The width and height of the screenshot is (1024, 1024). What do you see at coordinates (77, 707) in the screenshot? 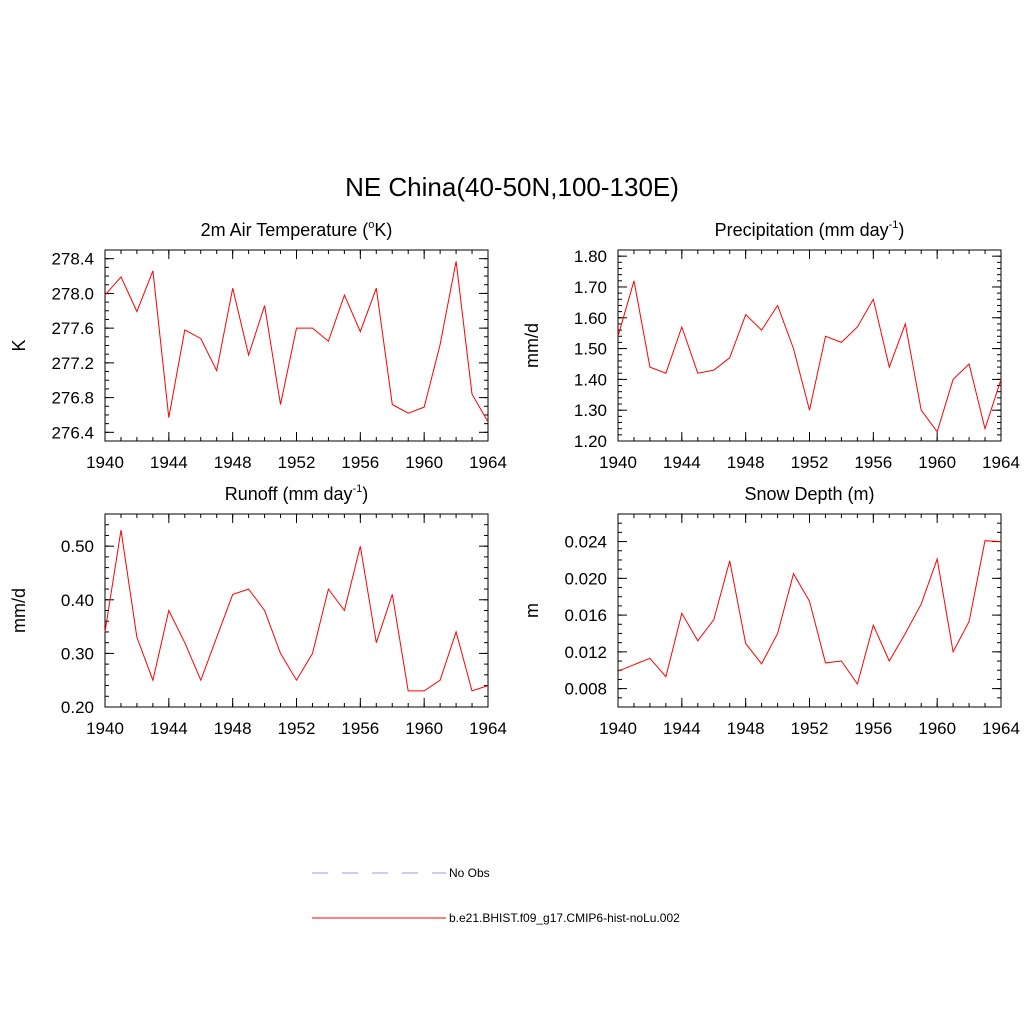
I see `y-tick-label: 0.20` at bounding box center [77, 707].